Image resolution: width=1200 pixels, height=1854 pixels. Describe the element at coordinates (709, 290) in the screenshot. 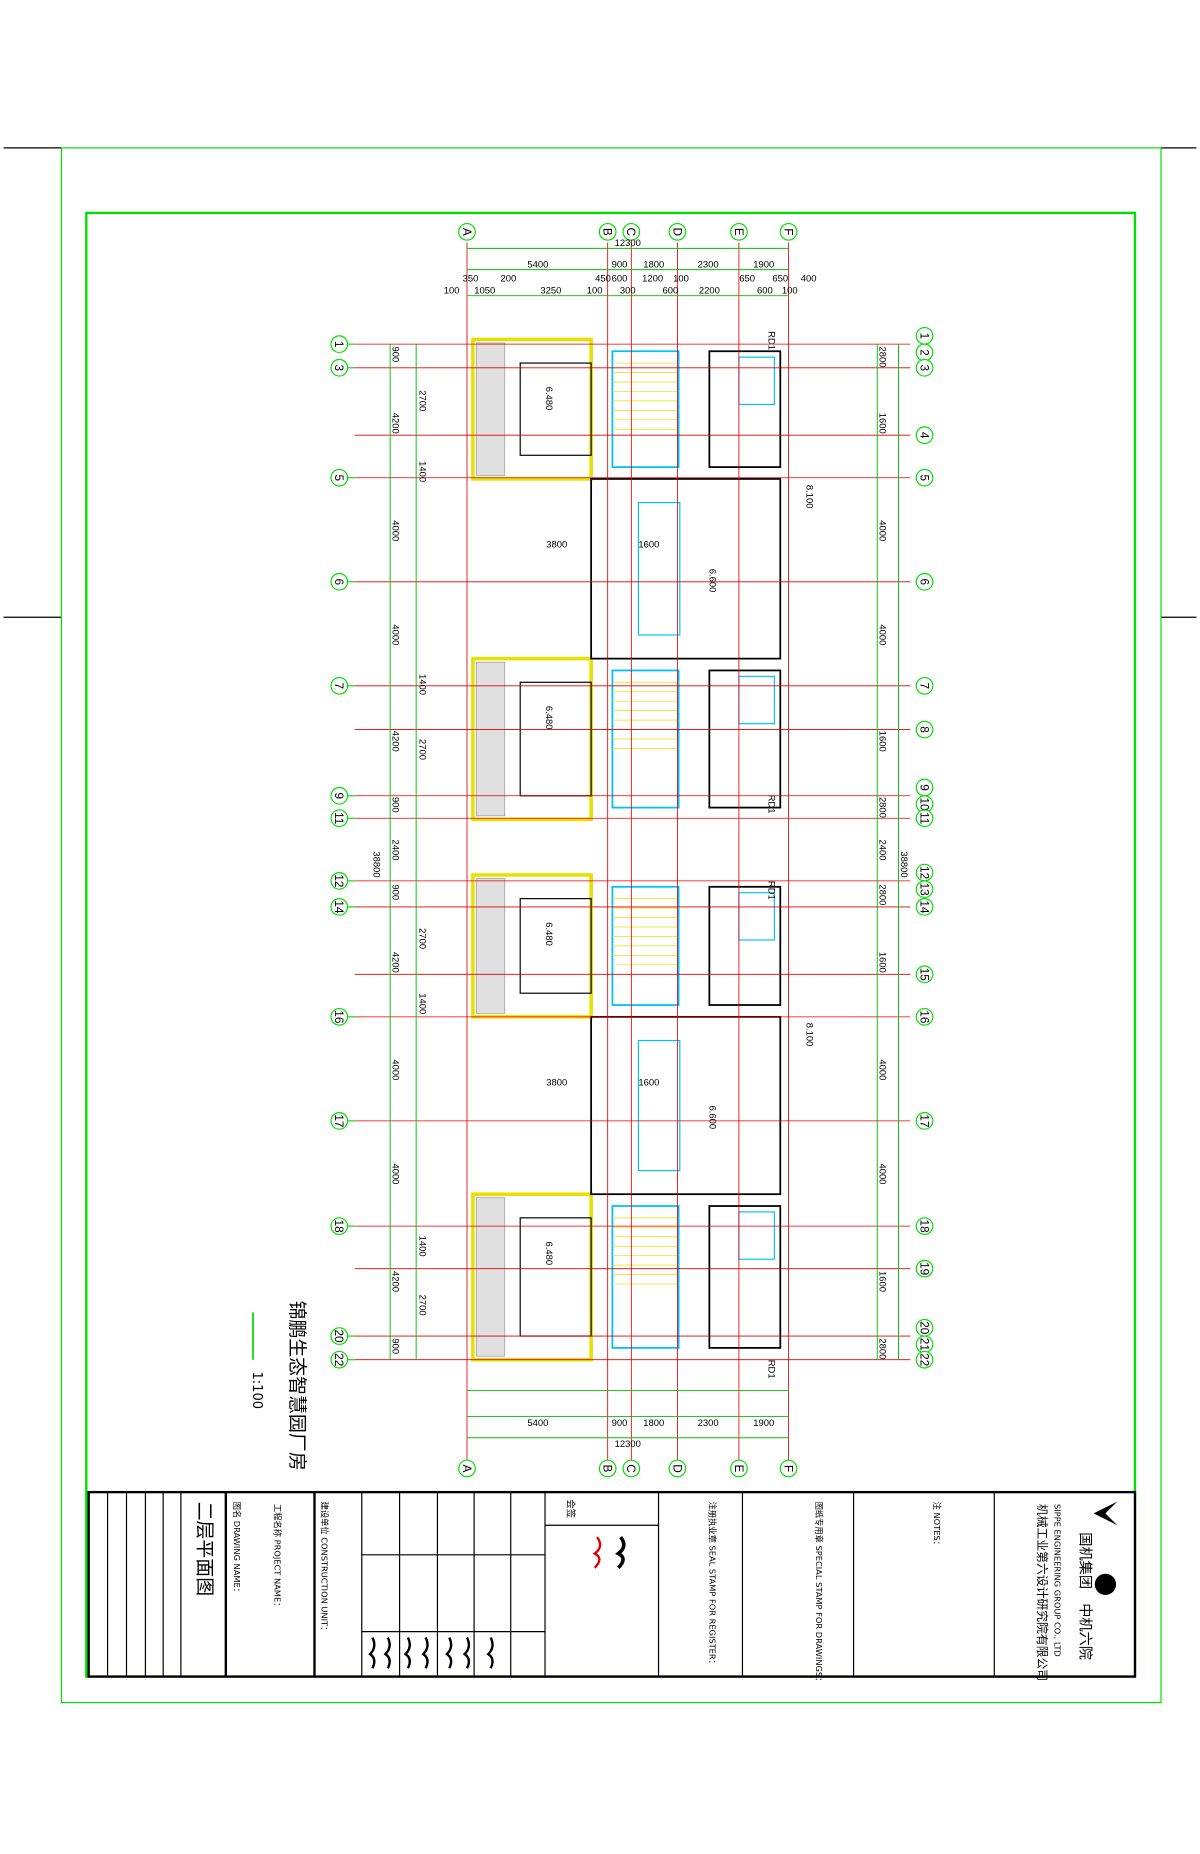

I see `dimension-text: 2200` at that location.